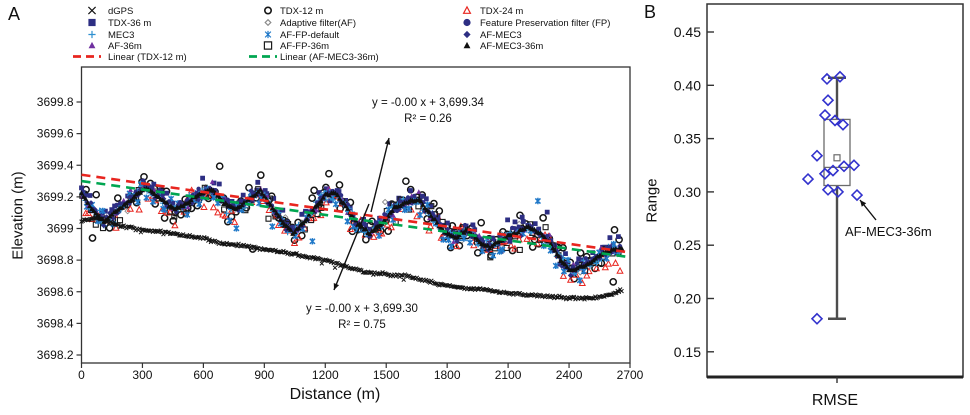 This screenshot has height=415, width=970. What do you see at coordinates (335, 394) in the screenshot?
I see `panel-a-xlabel: Distance (m)` at bounding box center [335, 394].